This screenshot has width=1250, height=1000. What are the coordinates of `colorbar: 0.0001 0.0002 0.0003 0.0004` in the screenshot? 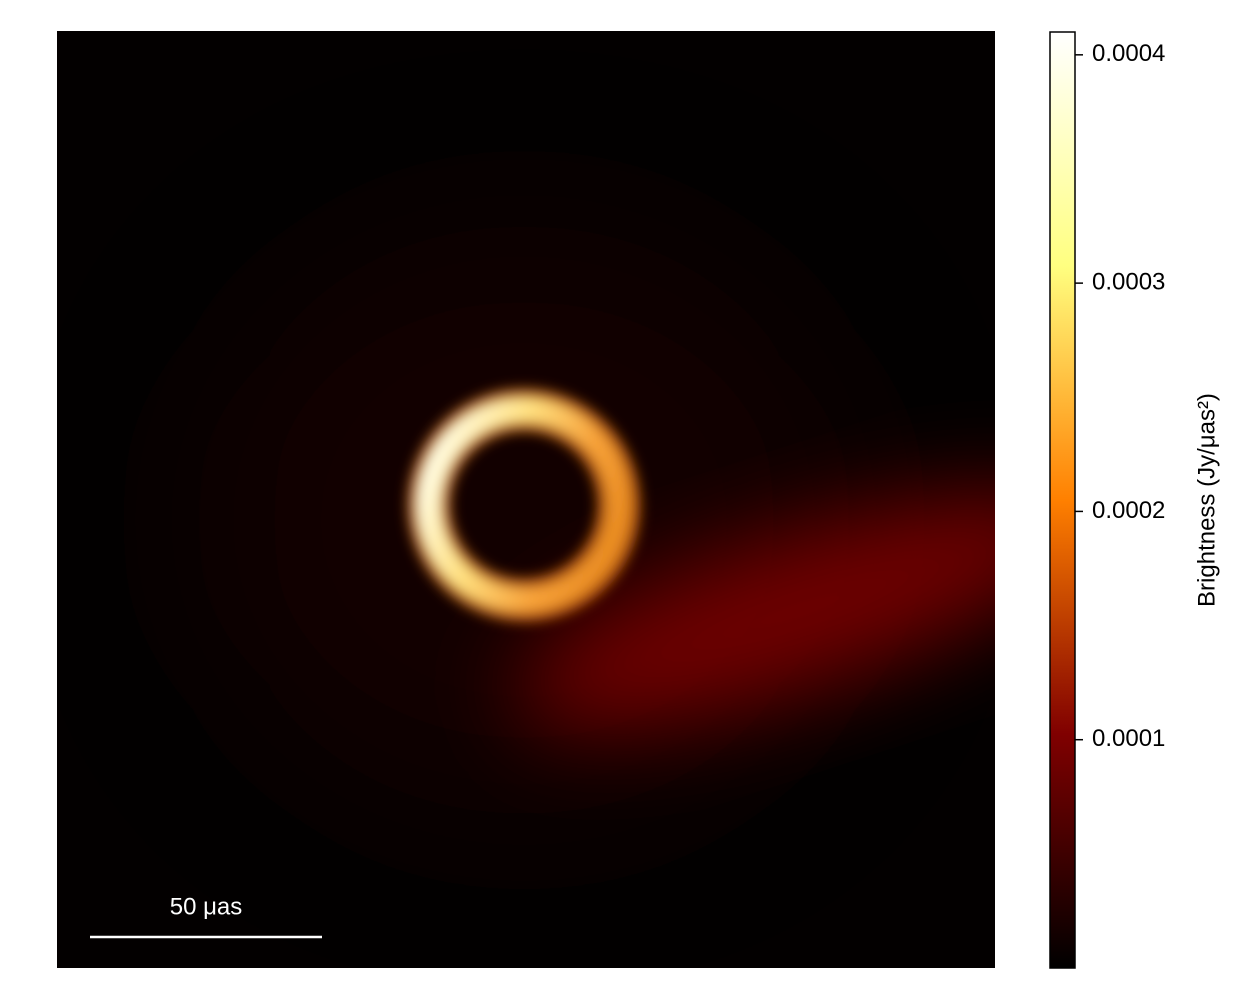 It's located at (1107, 500).